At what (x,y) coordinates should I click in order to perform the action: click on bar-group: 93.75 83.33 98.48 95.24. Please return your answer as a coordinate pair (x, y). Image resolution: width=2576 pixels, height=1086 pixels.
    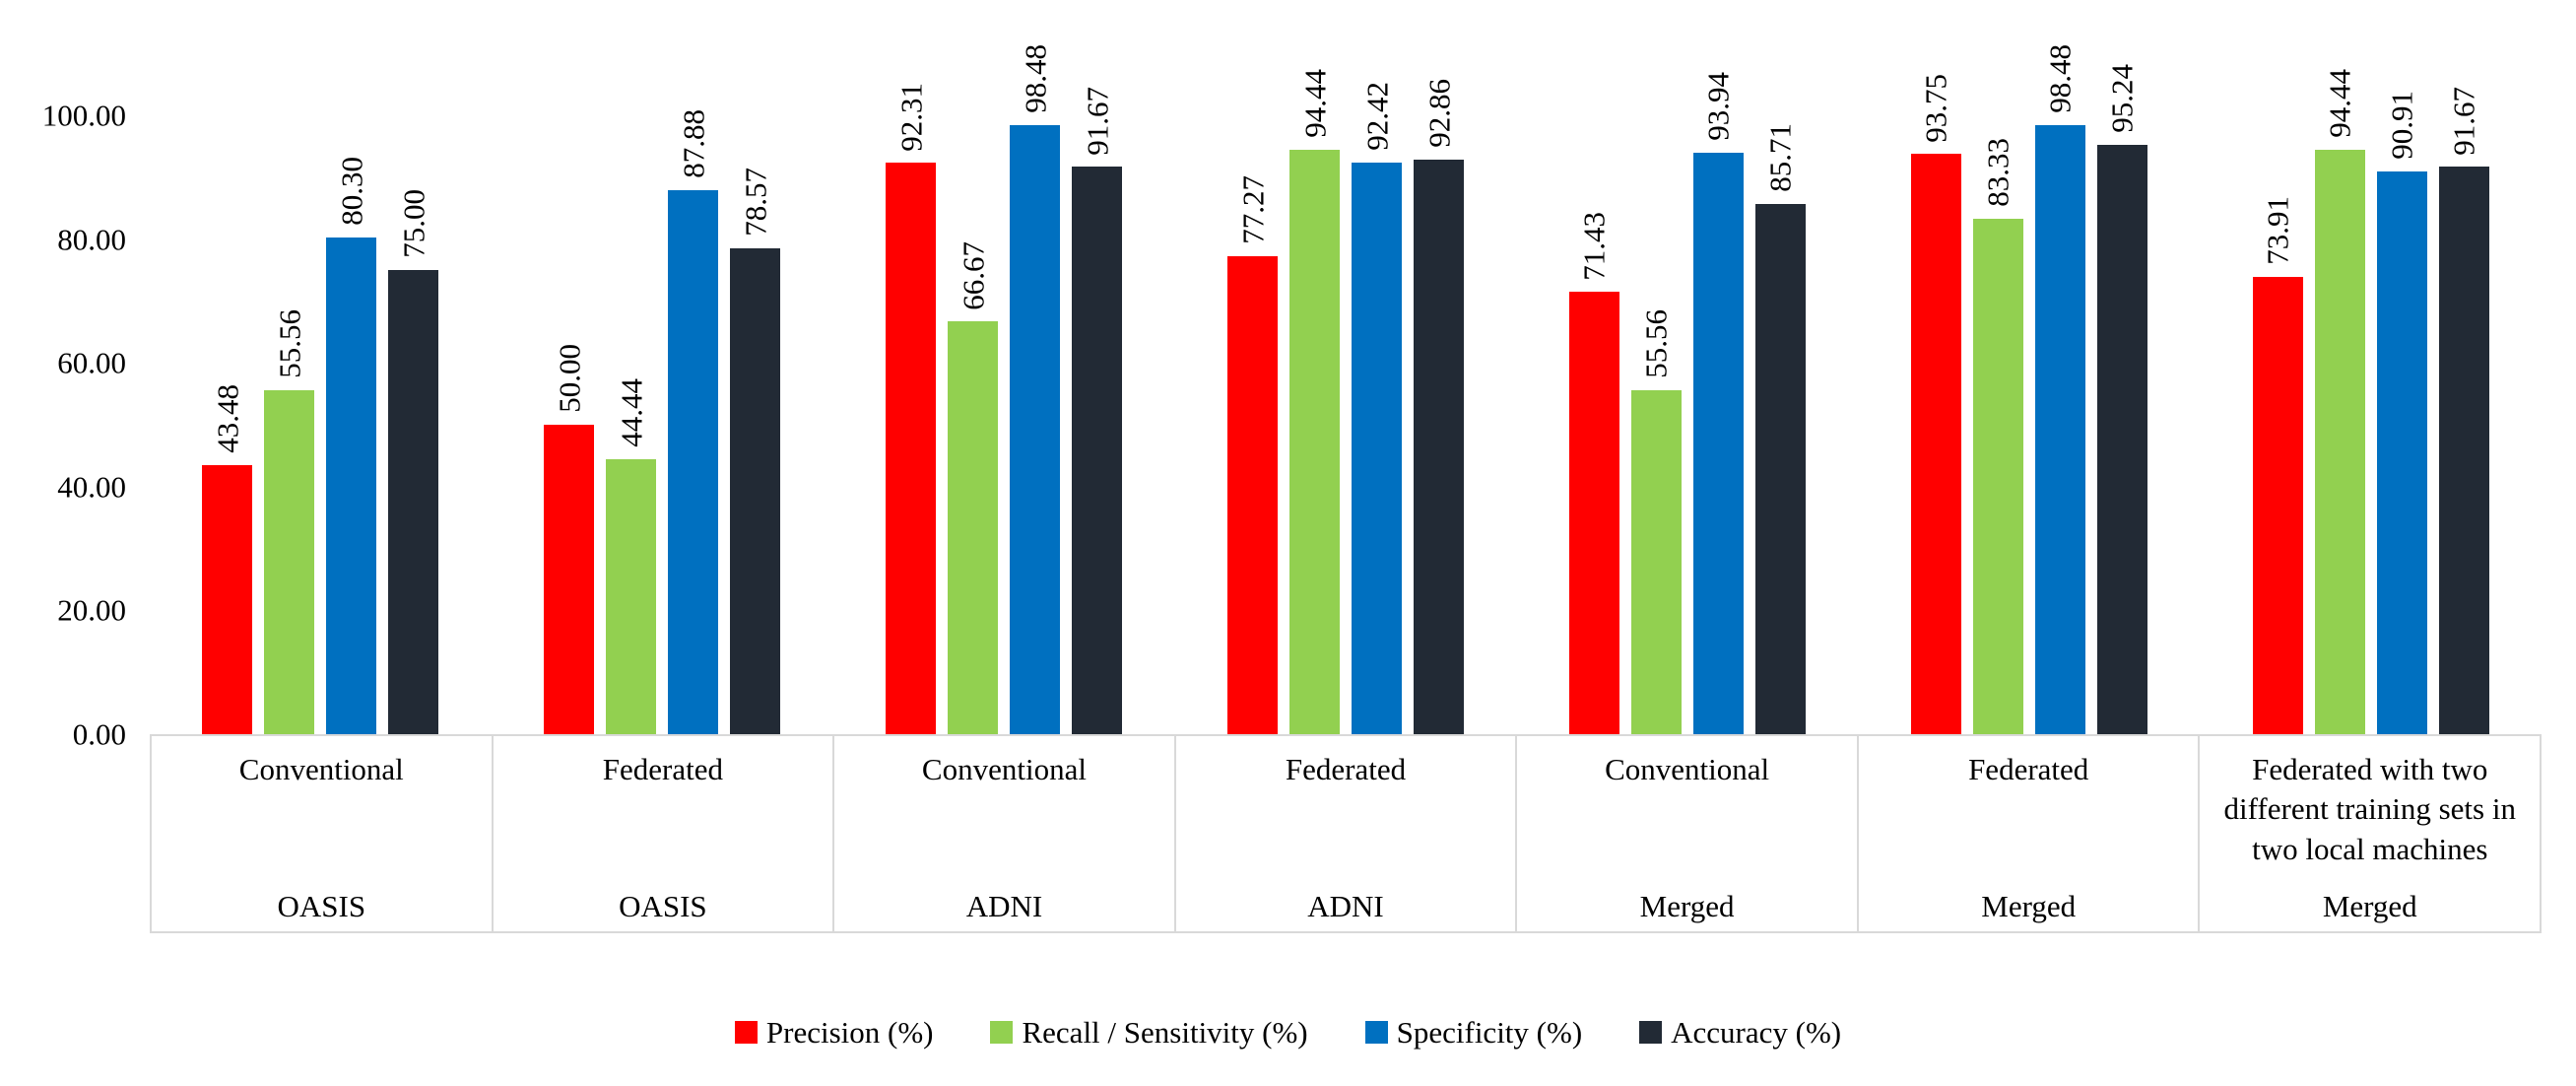
    Looking at the image, I should click on (2029, 389).